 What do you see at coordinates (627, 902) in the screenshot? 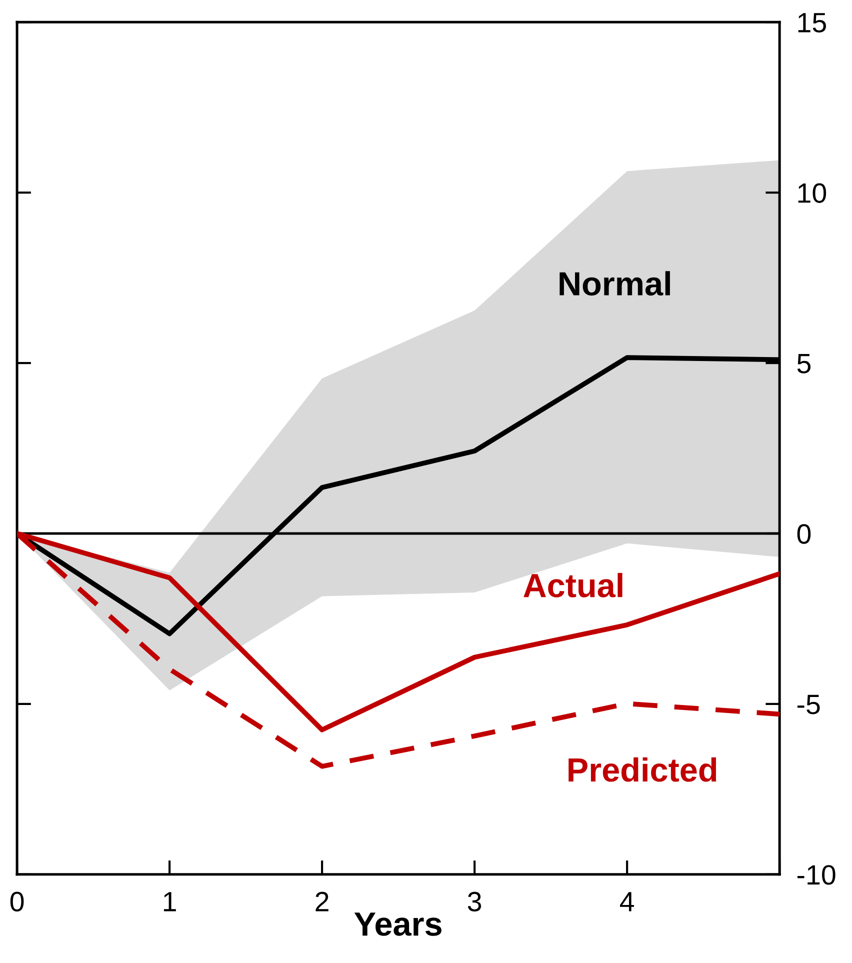
I see `x-tick-label: 4` at bounding box center [627, 902].